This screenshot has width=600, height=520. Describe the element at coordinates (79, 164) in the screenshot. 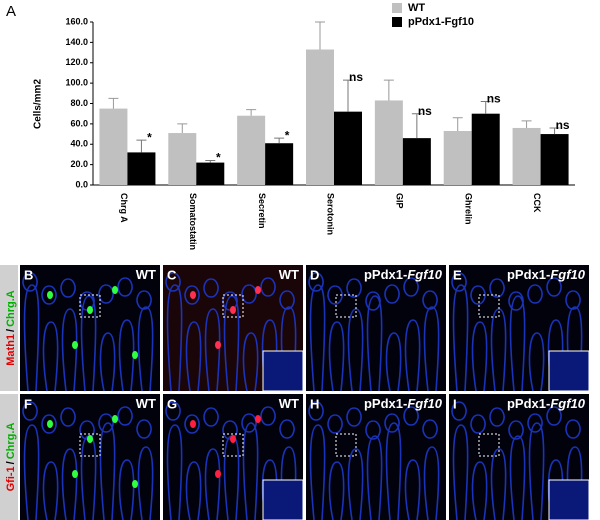

I see `y-tick-label: 20.0` at that location.